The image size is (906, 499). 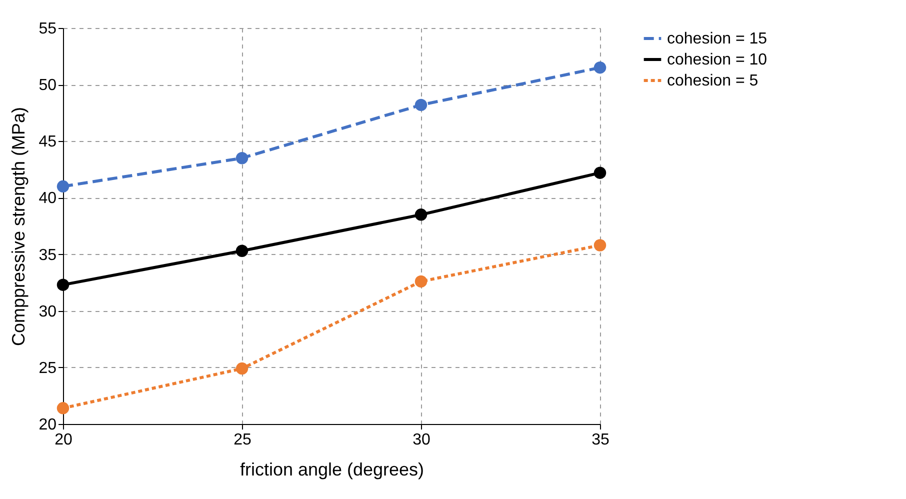 What do you see at coordinates (421, 440) in the screenshot?
I see `x-tick-label: 30` at bounding box center [421, 440].